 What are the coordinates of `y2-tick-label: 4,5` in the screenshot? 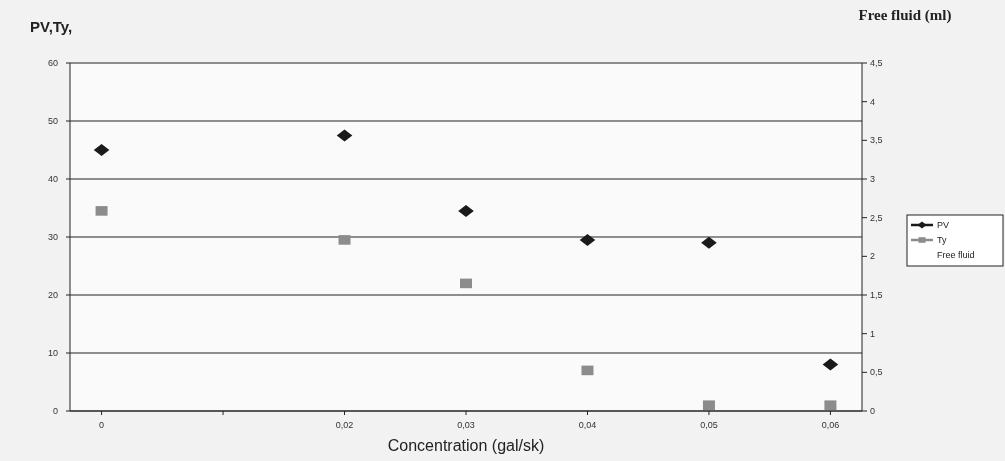 It's located at (876, 63).